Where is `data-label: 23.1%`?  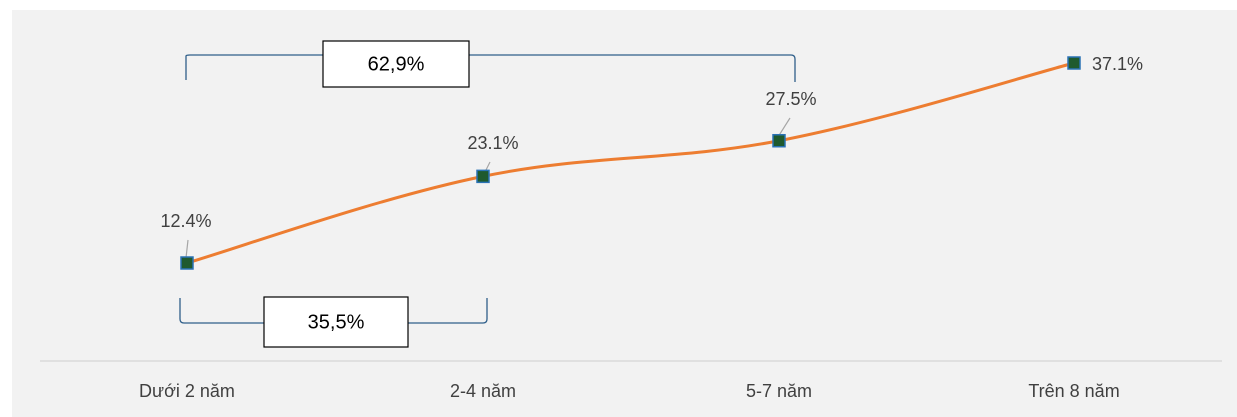 data-label: 23.1% is located at coordinates (492, 143).